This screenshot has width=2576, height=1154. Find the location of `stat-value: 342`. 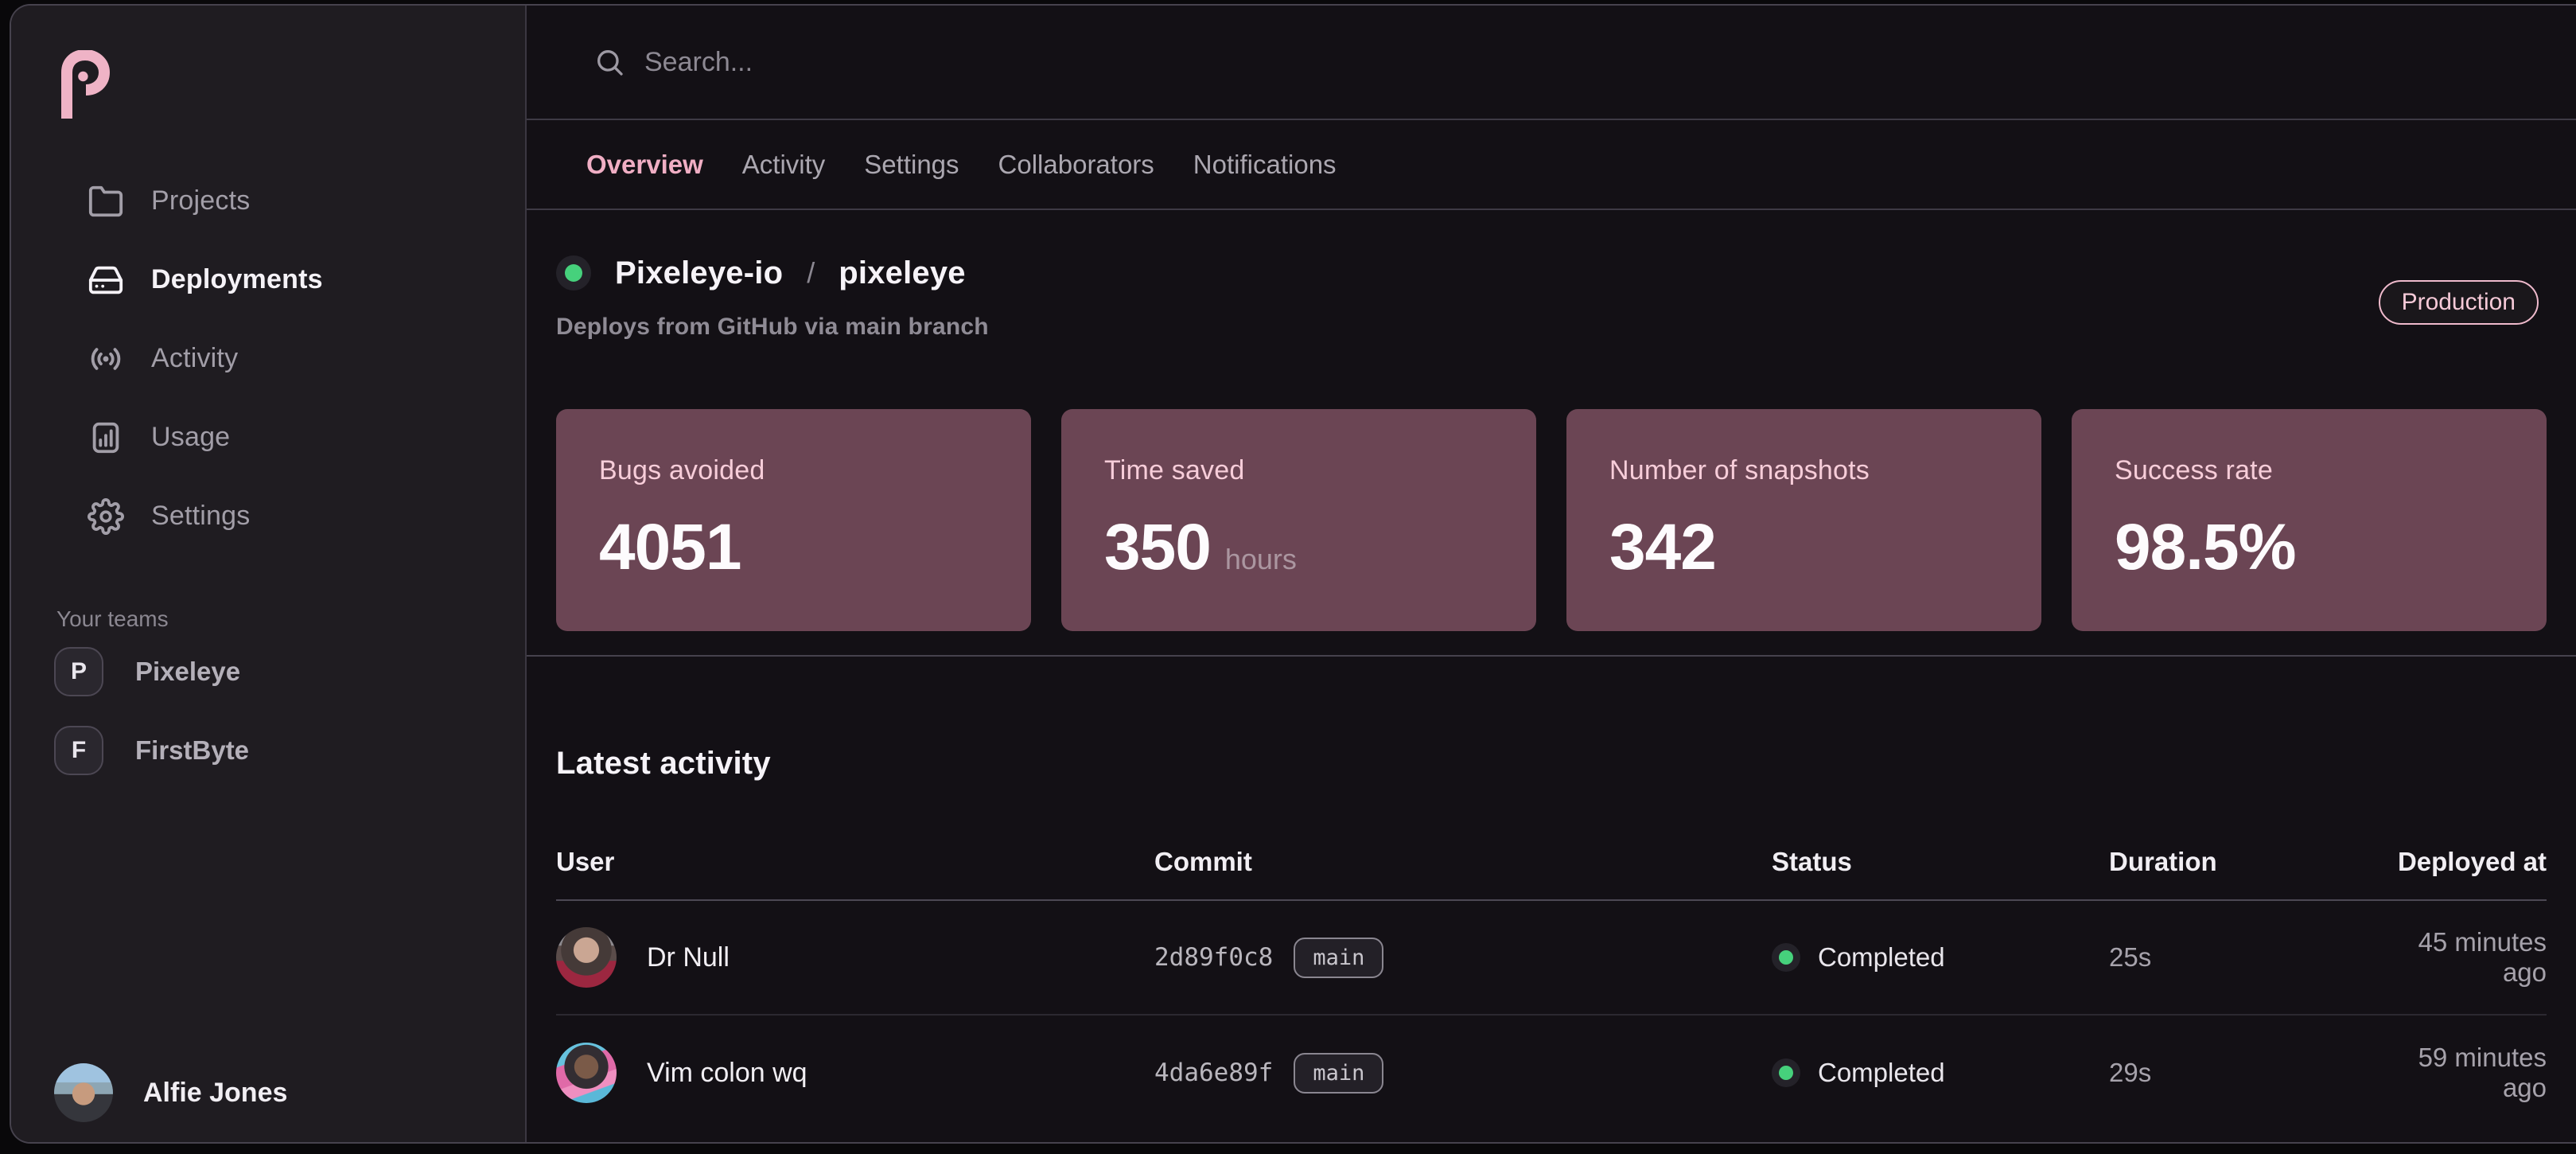

stat-value: 342 is located at coordinates (1663, 547).